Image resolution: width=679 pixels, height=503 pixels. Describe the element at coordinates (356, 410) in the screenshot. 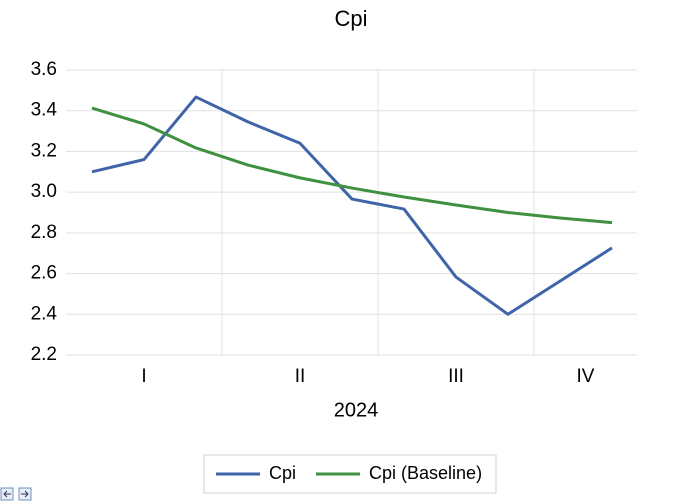

I see `x-axis-label: 2024` at that location.